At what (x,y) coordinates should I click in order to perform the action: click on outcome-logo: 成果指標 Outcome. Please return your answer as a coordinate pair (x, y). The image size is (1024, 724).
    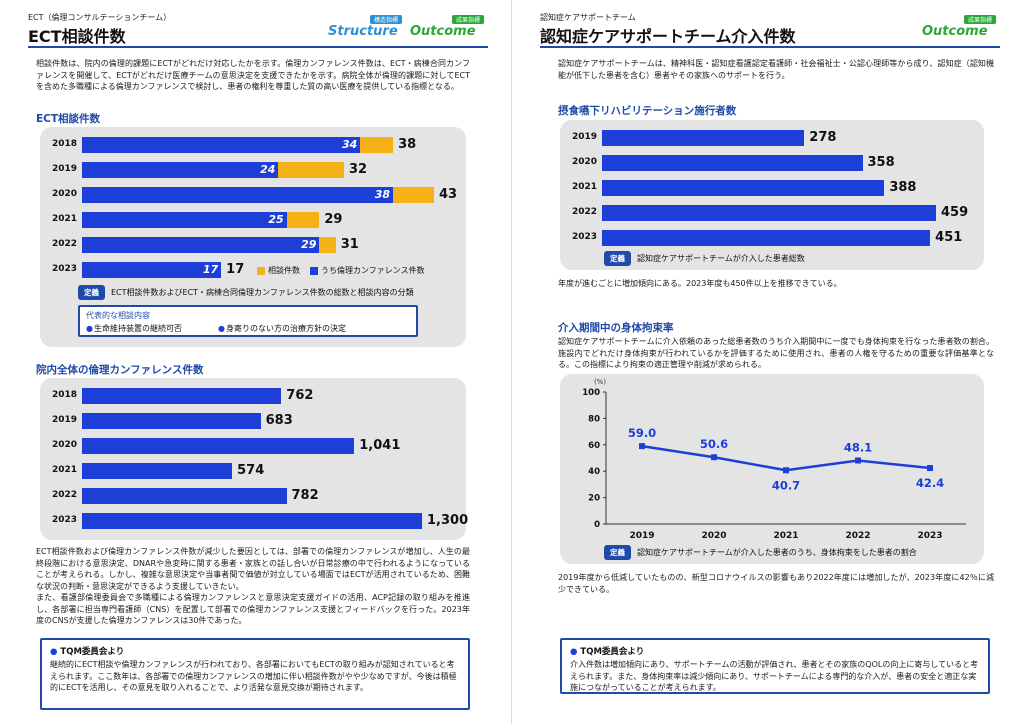
    Looking at the image, I should click on (959, 27).